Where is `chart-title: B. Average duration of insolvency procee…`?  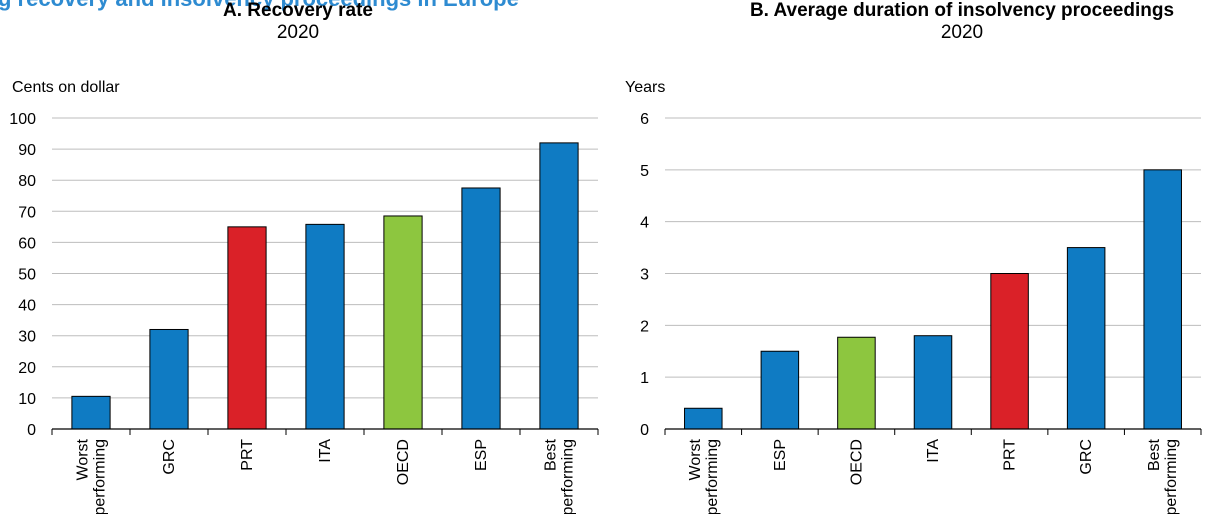 chart-title: B. Average duration of insolvency procee… is located at coordinates (962, 10).